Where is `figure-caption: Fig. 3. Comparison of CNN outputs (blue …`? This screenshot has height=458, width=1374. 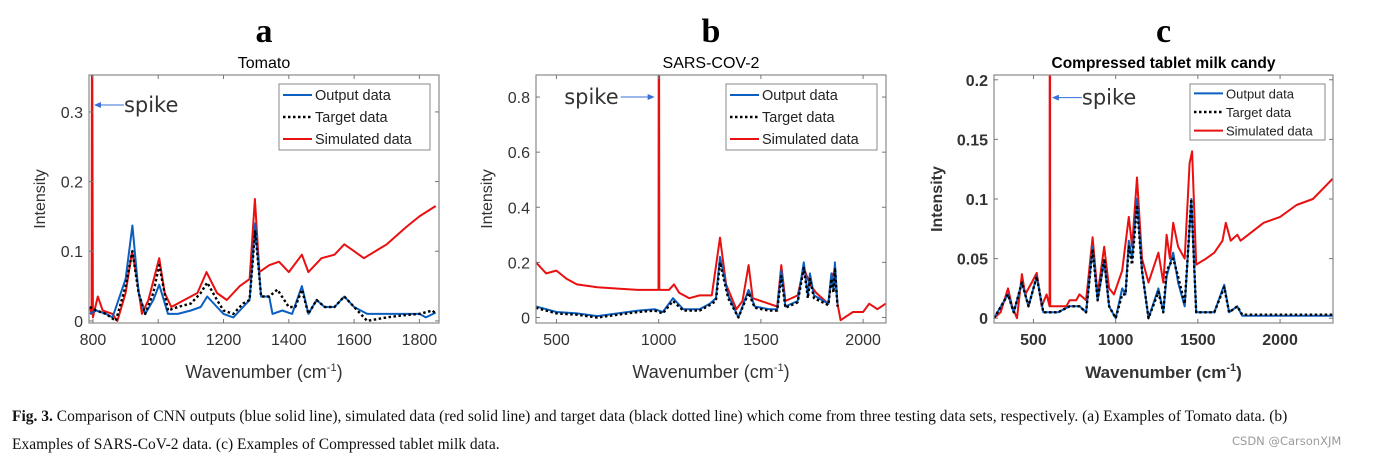
figure-caption: Fig. 3. Comparison of CNN outputs (blue … is located at coordinates (682, 430).